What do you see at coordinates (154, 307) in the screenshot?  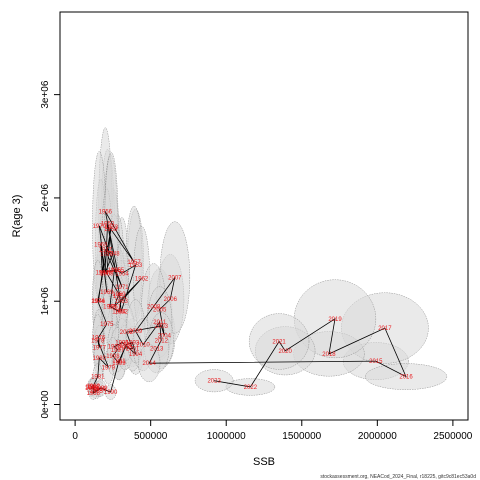 I see `year-label-2008: 2008` at bounding box center [154, 307].